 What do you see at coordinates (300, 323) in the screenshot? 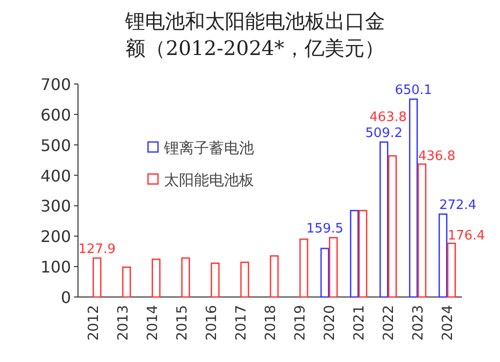
I see `x-tick-label: 2019` at bounding box center [300, 323].